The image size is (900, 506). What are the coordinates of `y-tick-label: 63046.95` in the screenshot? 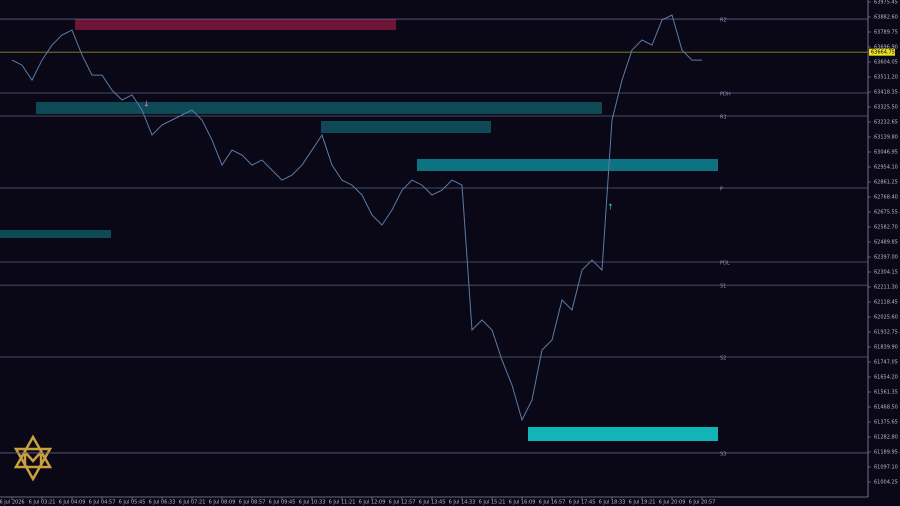 It's located at (886, 153).